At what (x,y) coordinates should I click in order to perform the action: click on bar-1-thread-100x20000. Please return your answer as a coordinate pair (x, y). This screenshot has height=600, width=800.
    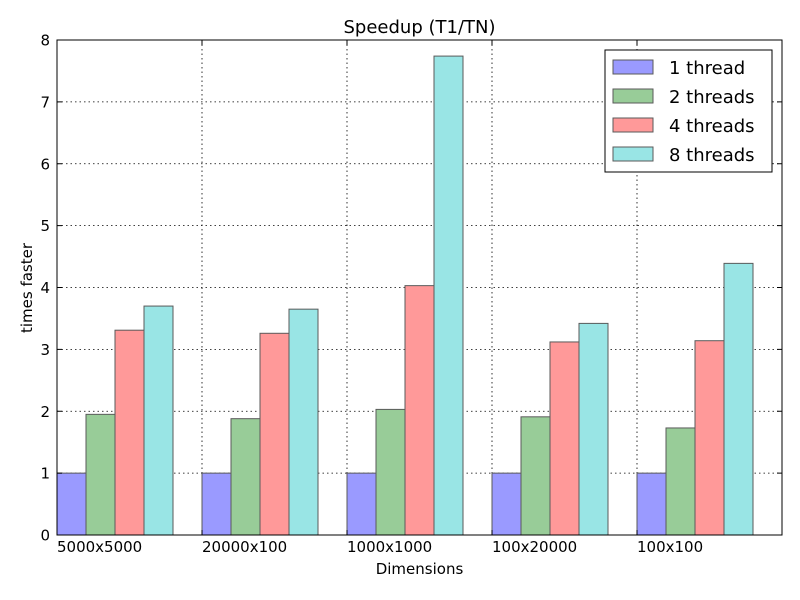
    Looking at the image, I should click on (506, 504).